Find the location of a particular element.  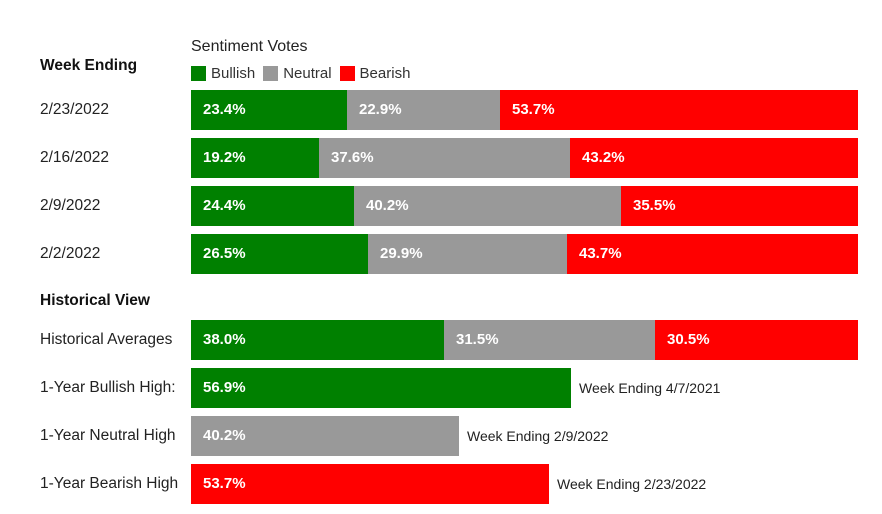

week-label: 2/2/2022 is located at coordinates (70, 253).